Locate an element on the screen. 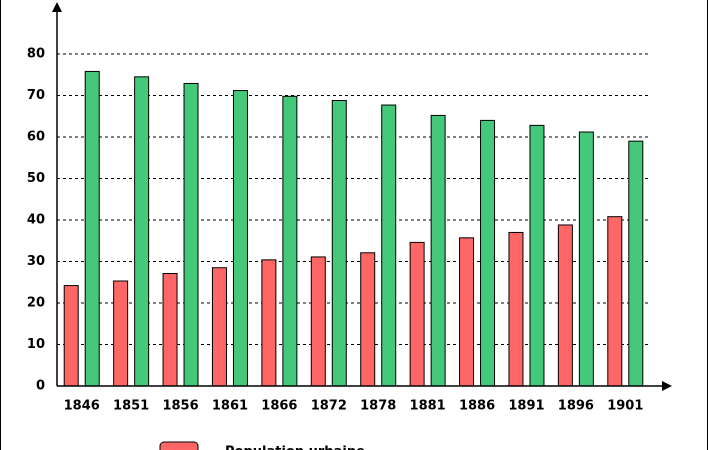 Image resolution: width=708 pixels, height=450 pixels. x-tick-label: 1881 is located at coordinates (428, 406).